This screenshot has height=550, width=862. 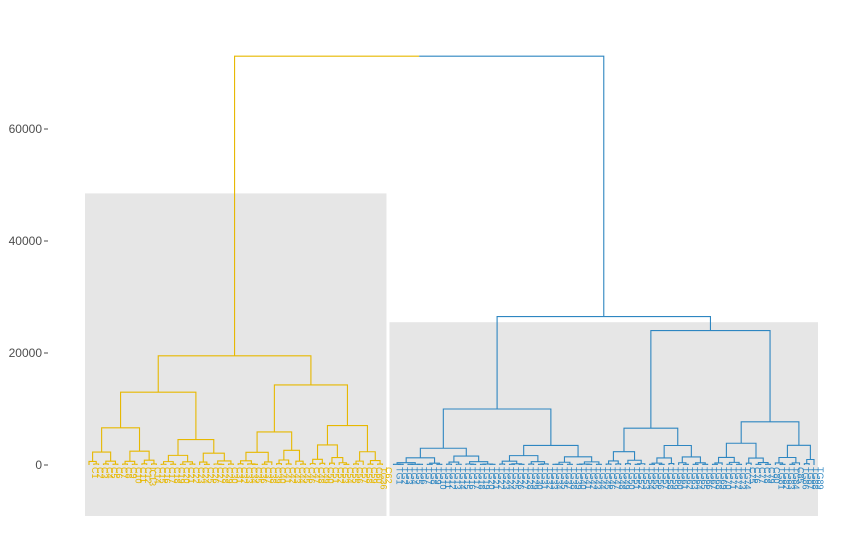 What do you see at coordinates (26, 241) in the screenshot?
I see `y-tick-label: 40000` at bounding box center [26, 241].